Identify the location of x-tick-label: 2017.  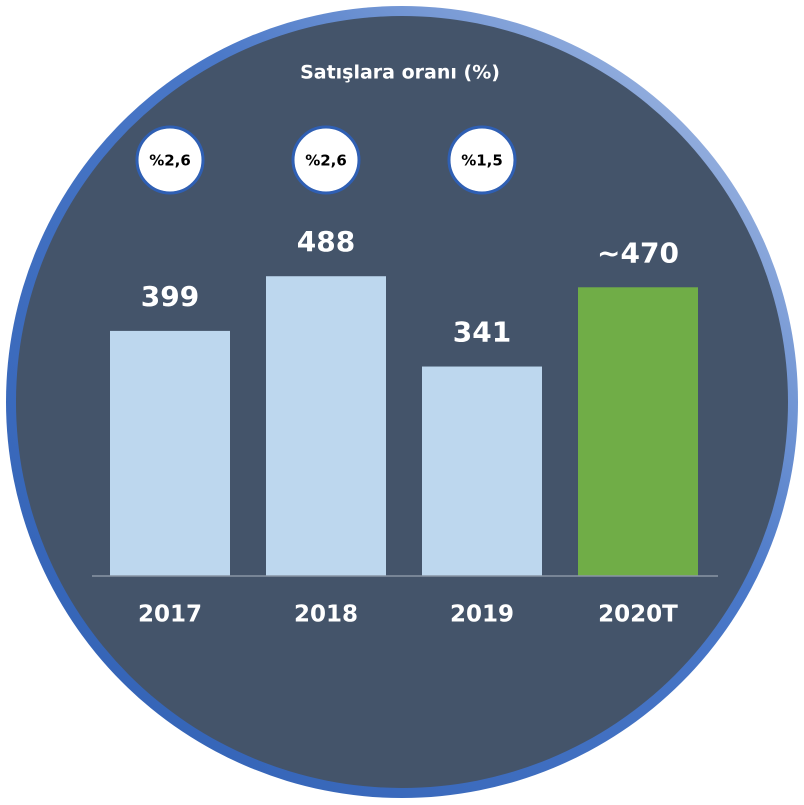
(170, 615).